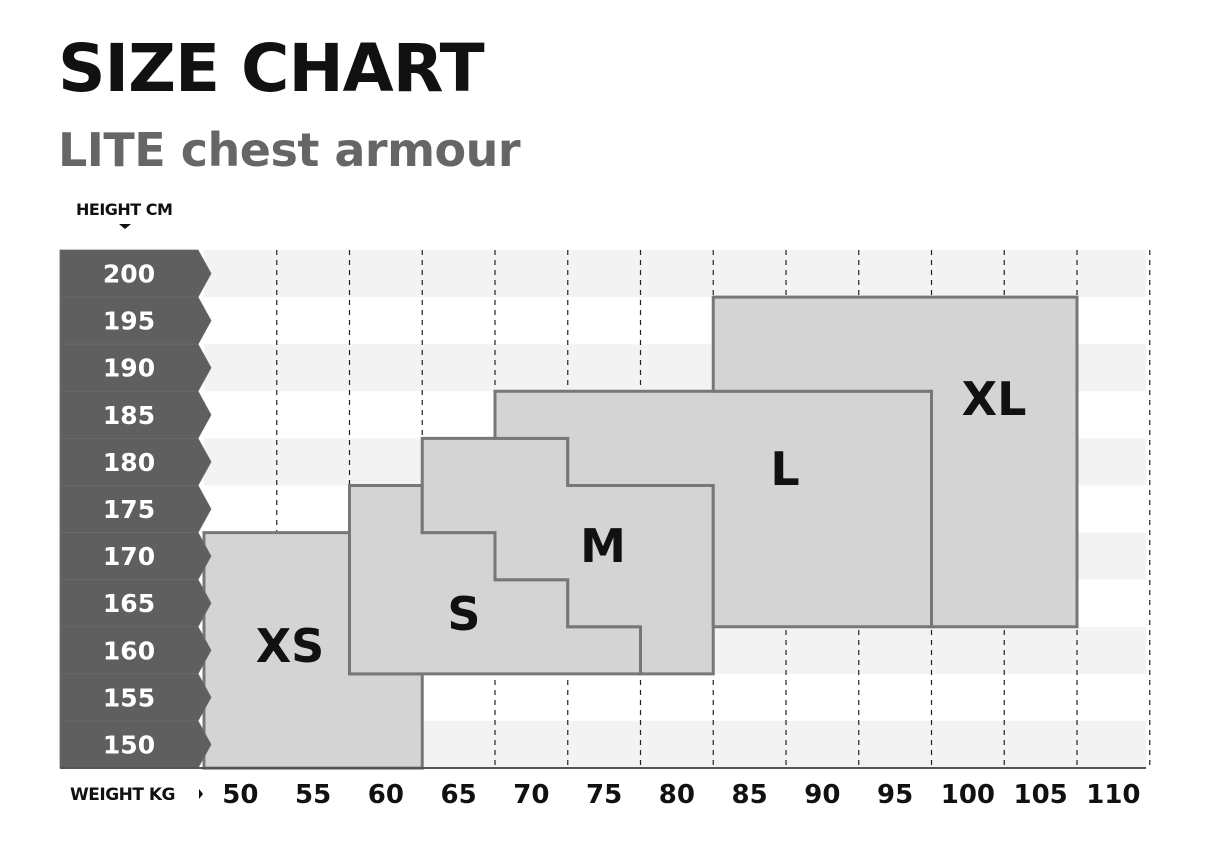 The image size is (1214, 866). What do you see at coordinates (123, 795) in the screenshot?
I see `weight-axis-label: WEIGHT KG` at bounding box center [123, 795].